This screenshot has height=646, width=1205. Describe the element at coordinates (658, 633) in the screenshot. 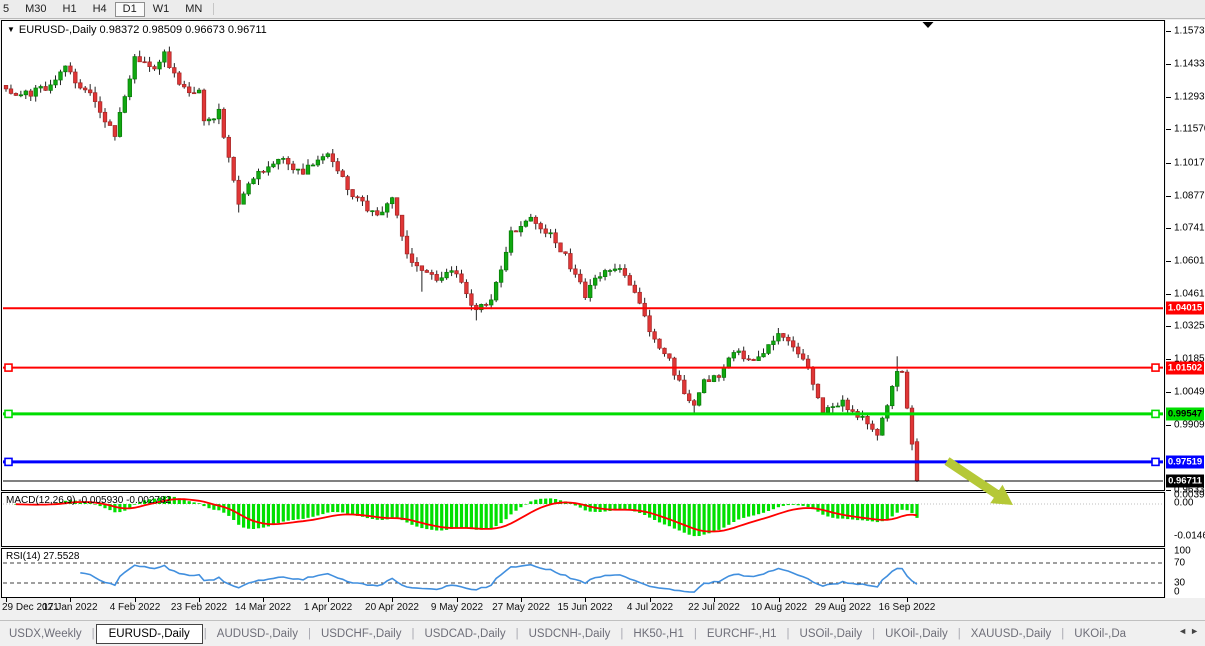

I see `chart-tab-hk50-h1: HK50-,H1` at that location.